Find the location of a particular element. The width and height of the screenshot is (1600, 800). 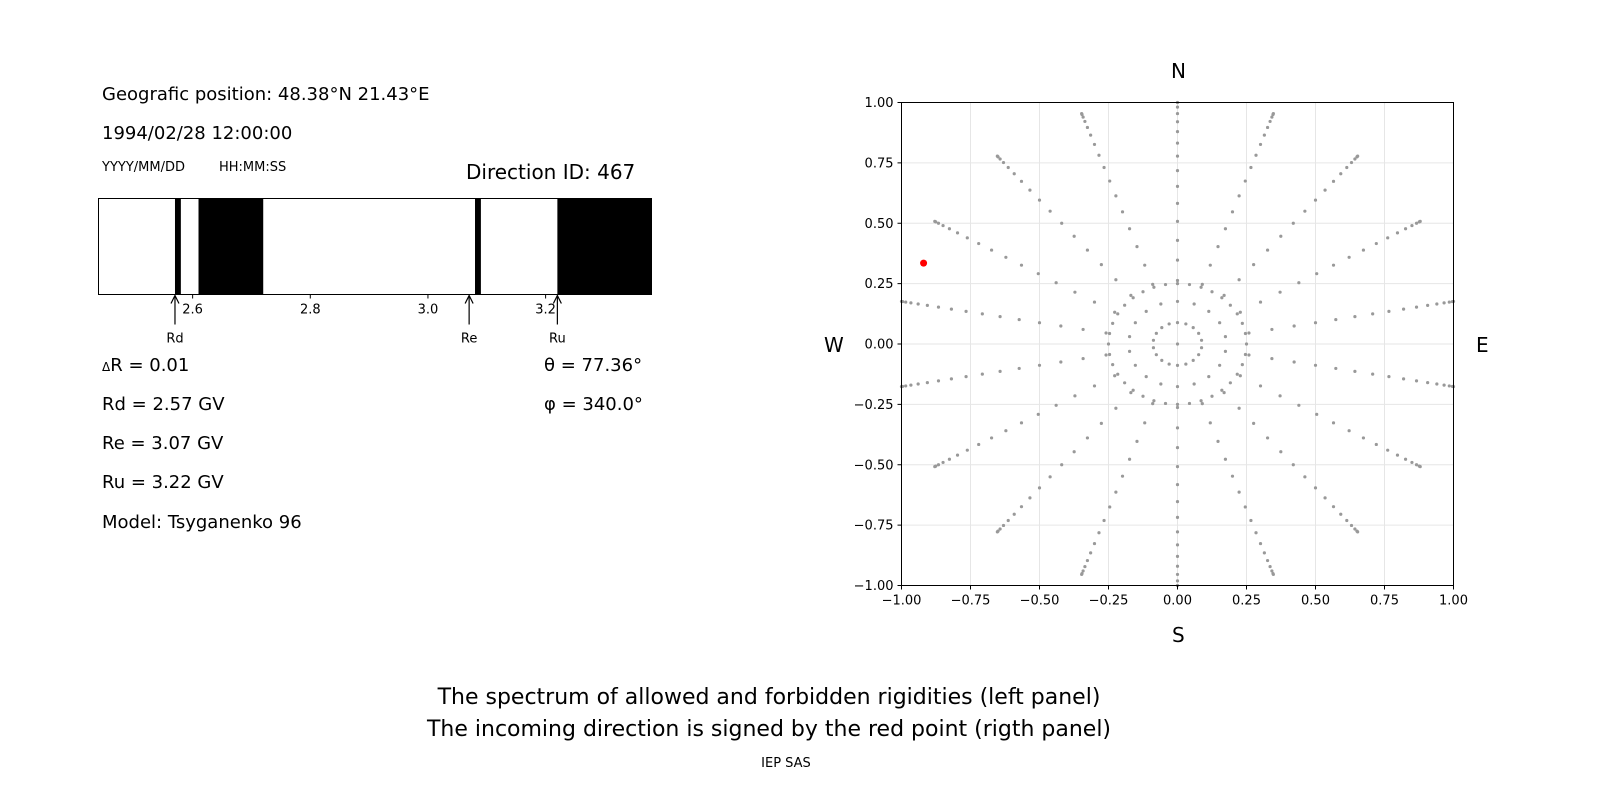

y-tick-label: 0.00 is located at coordinates (879, 345).